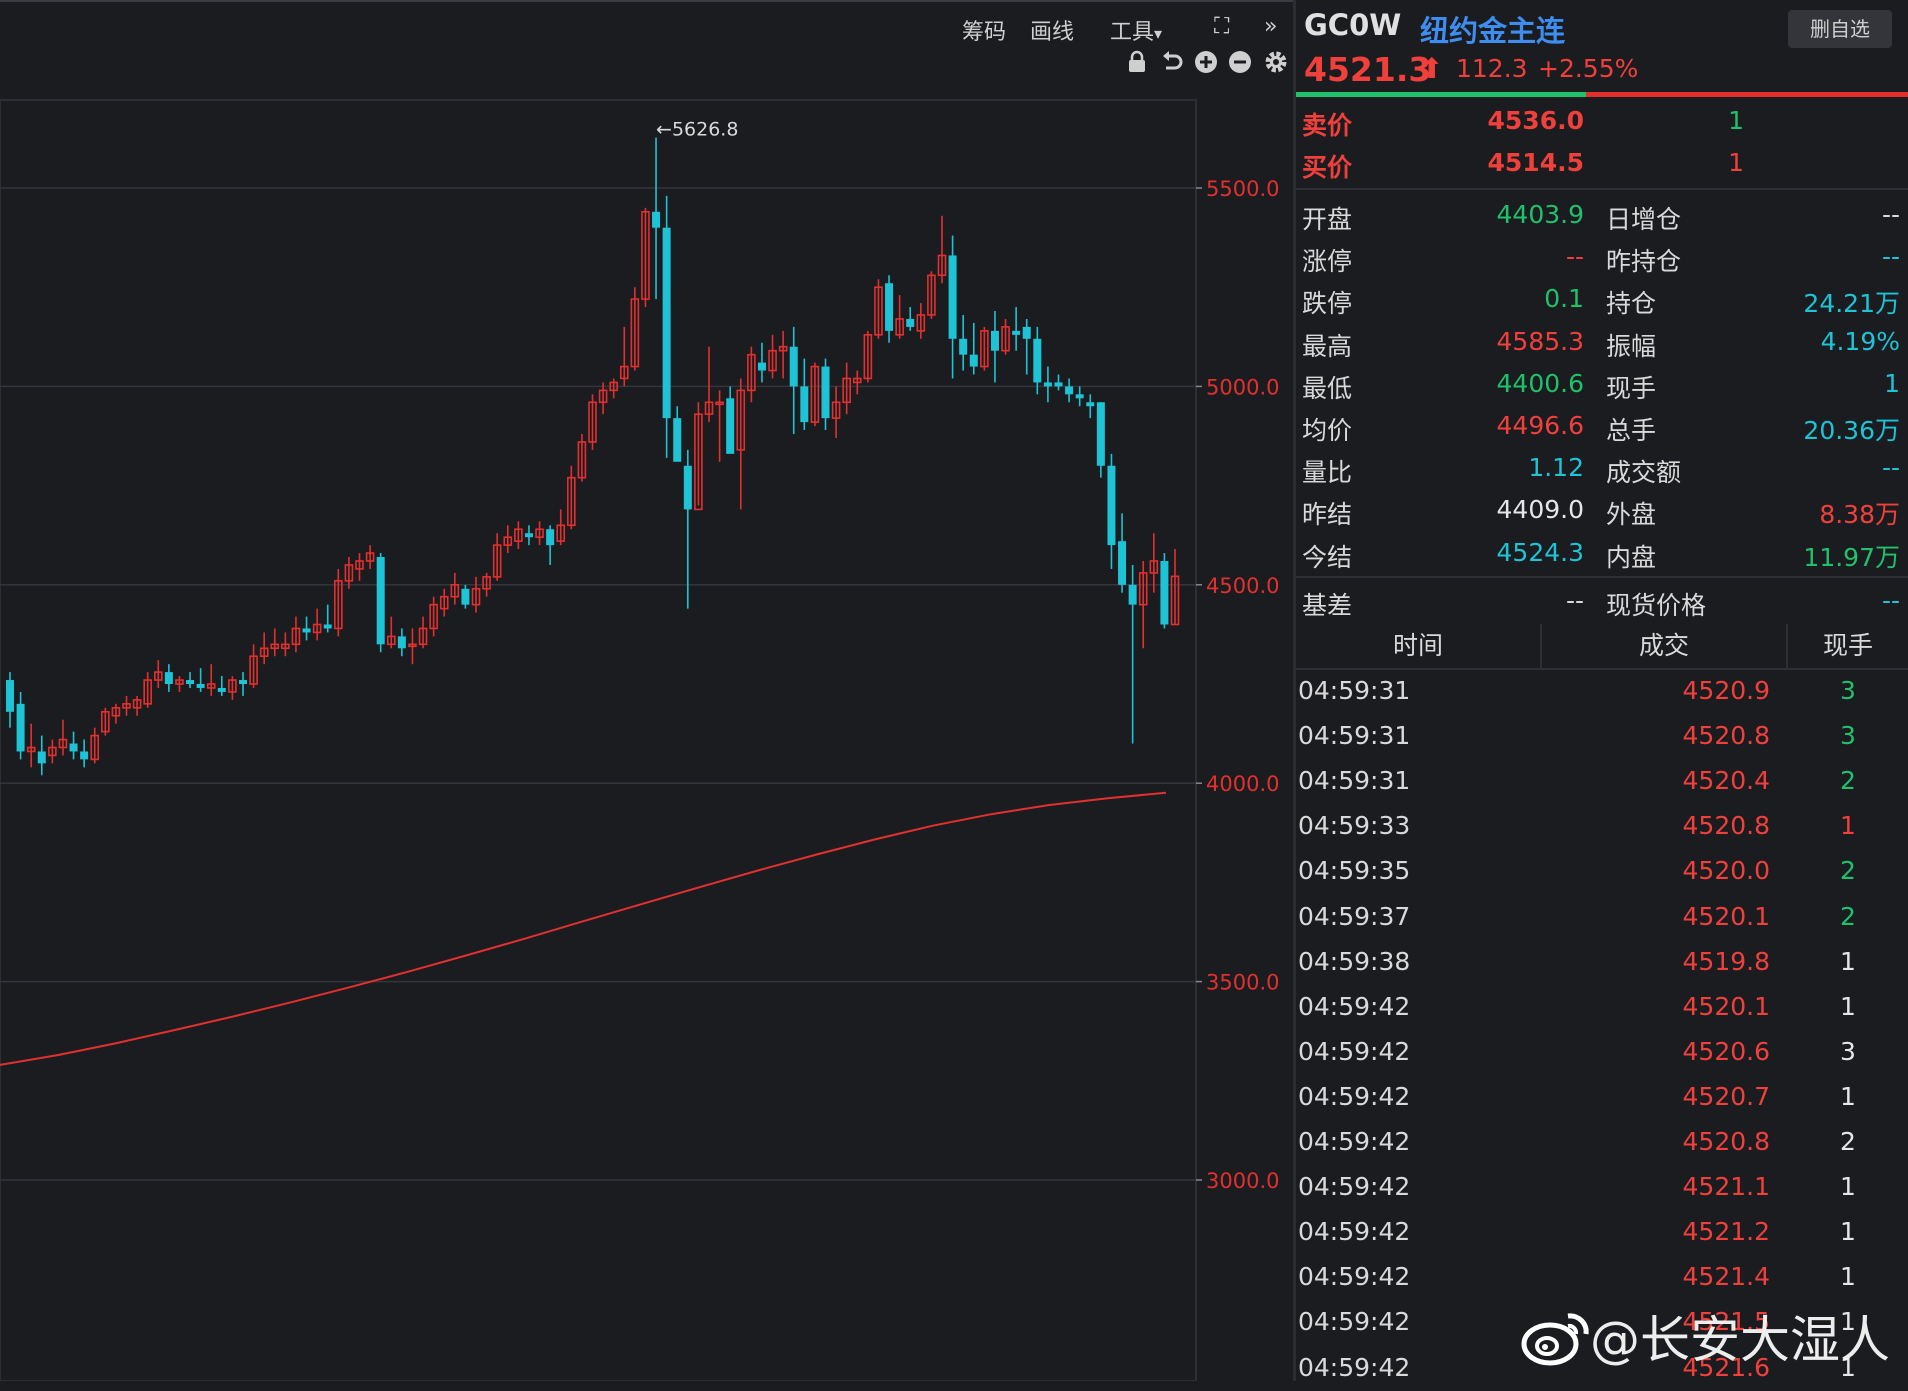 The image size is (1908, 1391). I want to click on undo-icon, so click(1172, 65).